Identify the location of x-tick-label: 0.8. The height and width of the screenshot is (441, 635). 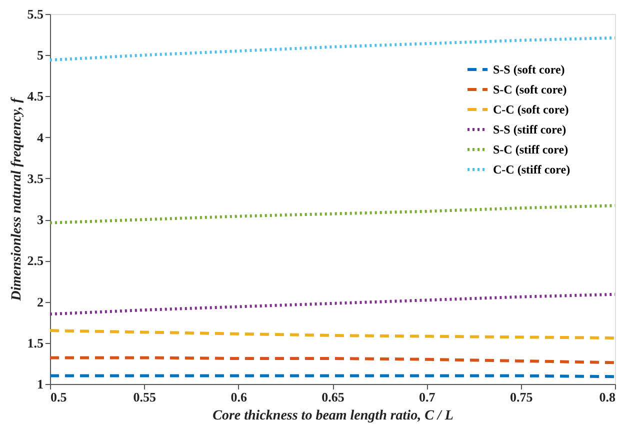
(607, 397).